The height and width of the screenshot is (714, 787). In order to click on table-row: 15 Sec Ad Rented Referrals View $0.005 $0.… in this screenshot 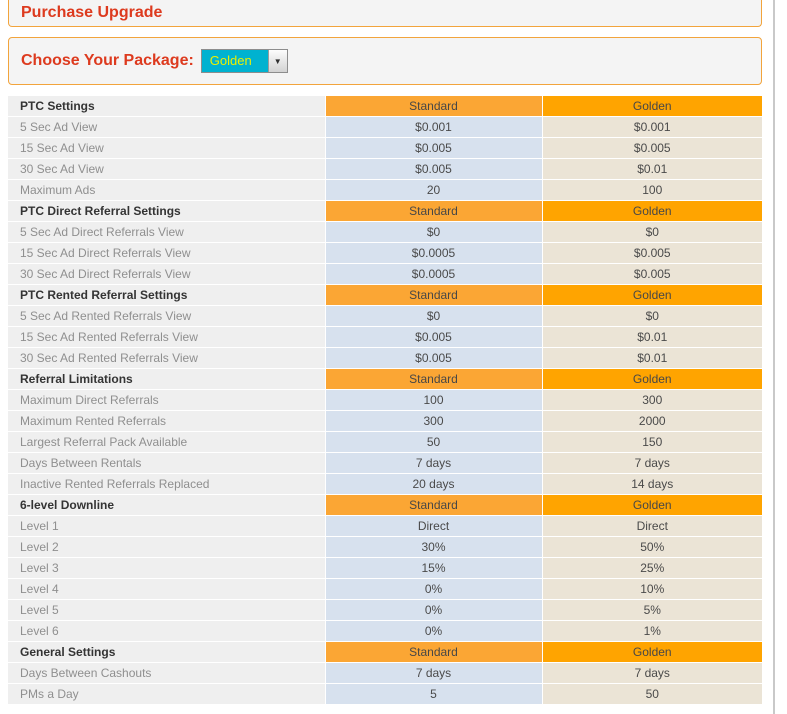, I will do `click(385, 337)`.